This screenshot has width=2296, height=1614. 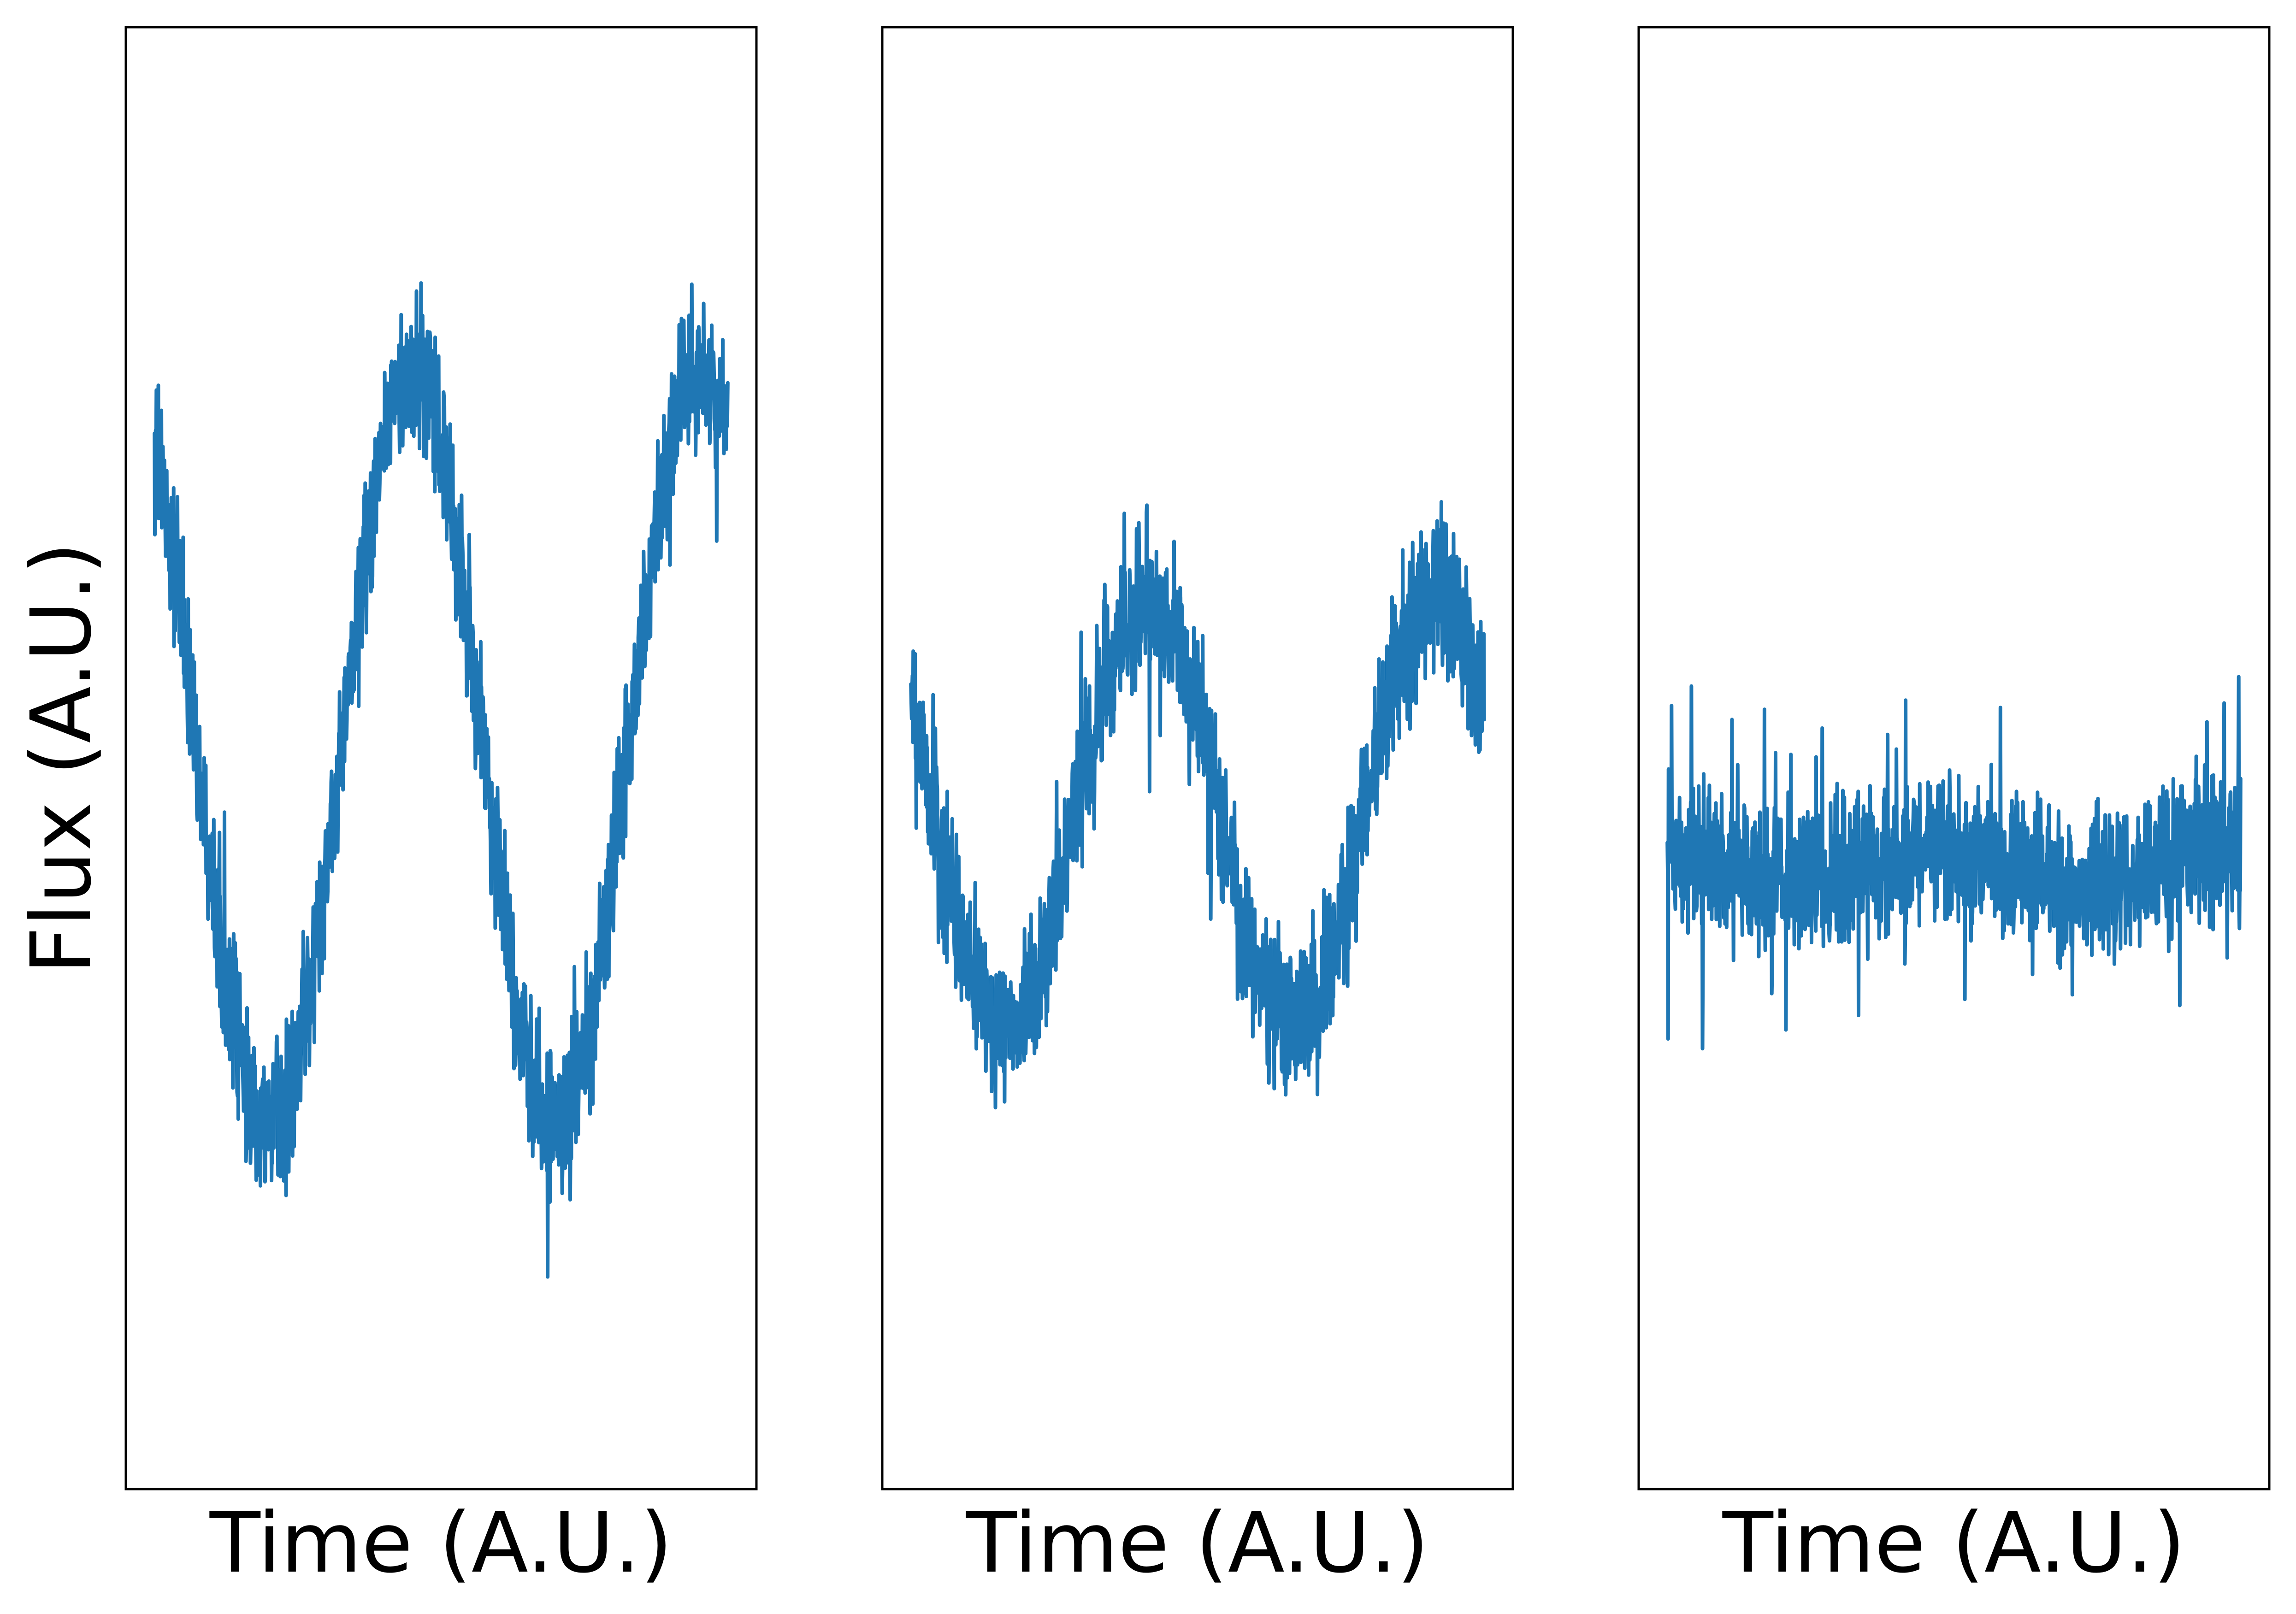 I want to click on panel-3-series-line, so click(x=1954, y=863).